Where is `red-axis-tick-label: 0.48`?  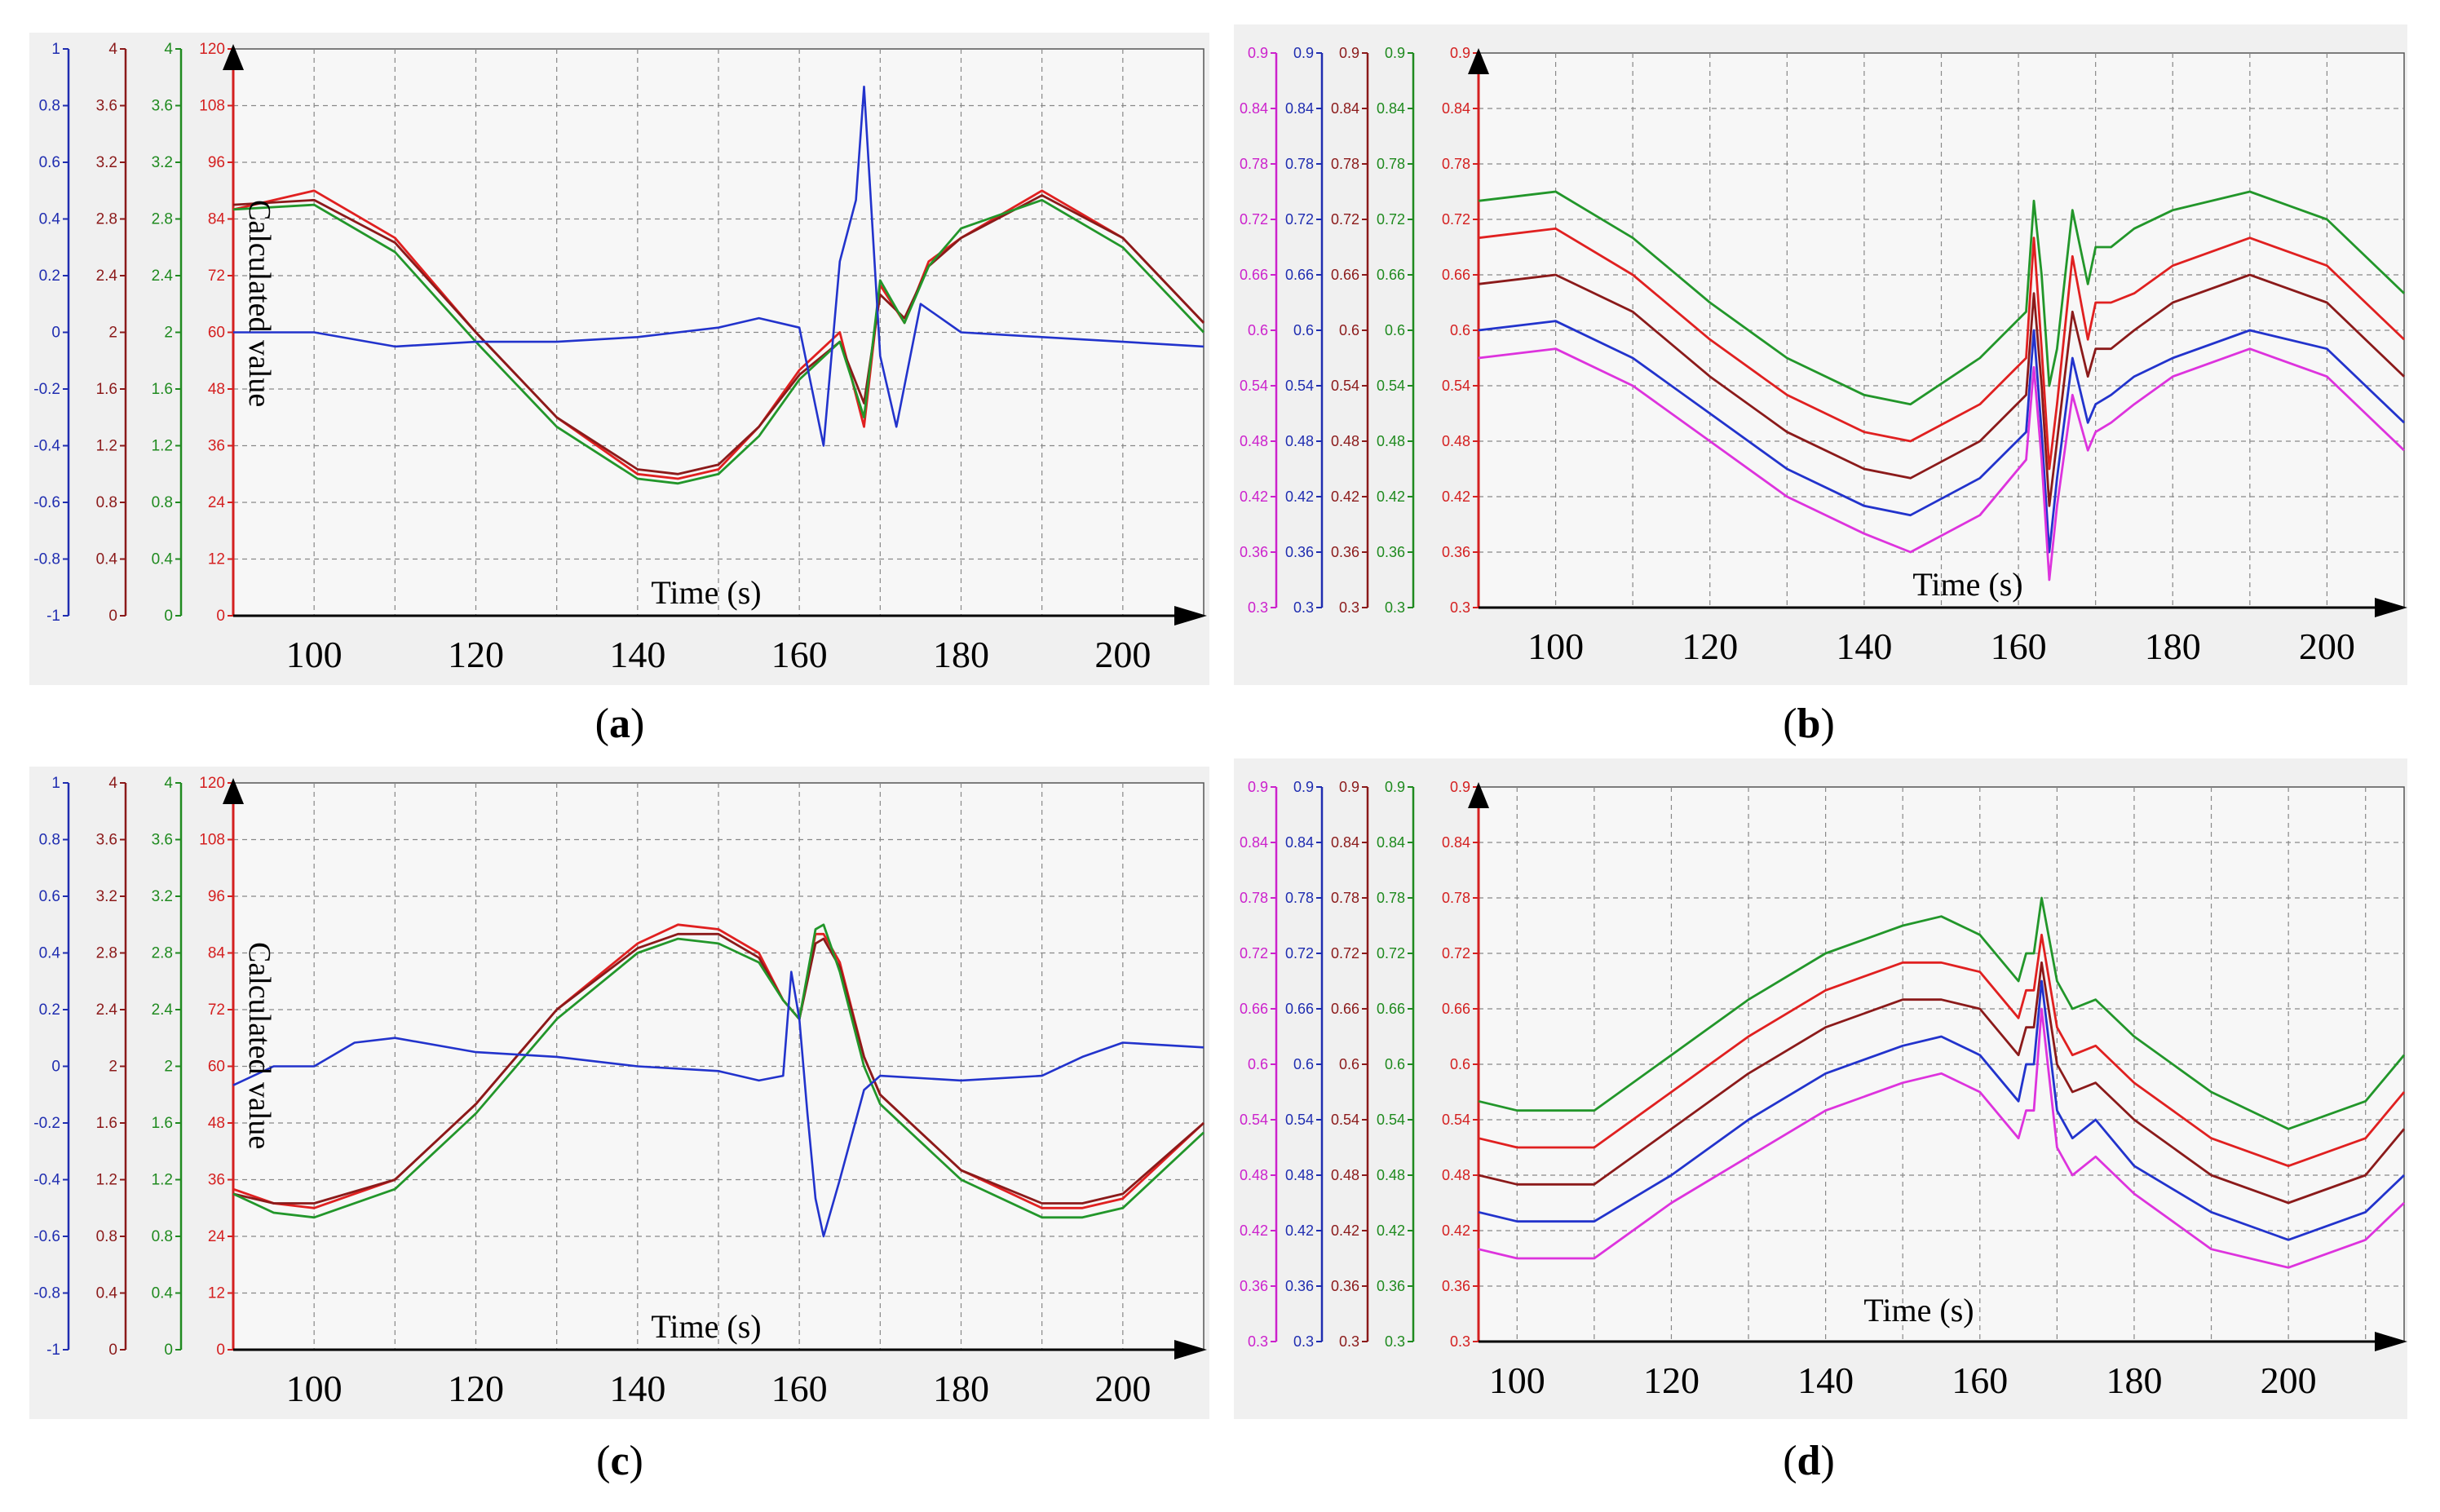 red-axis-tick-label: 0.48 is located at coordinates (1456, 1175).